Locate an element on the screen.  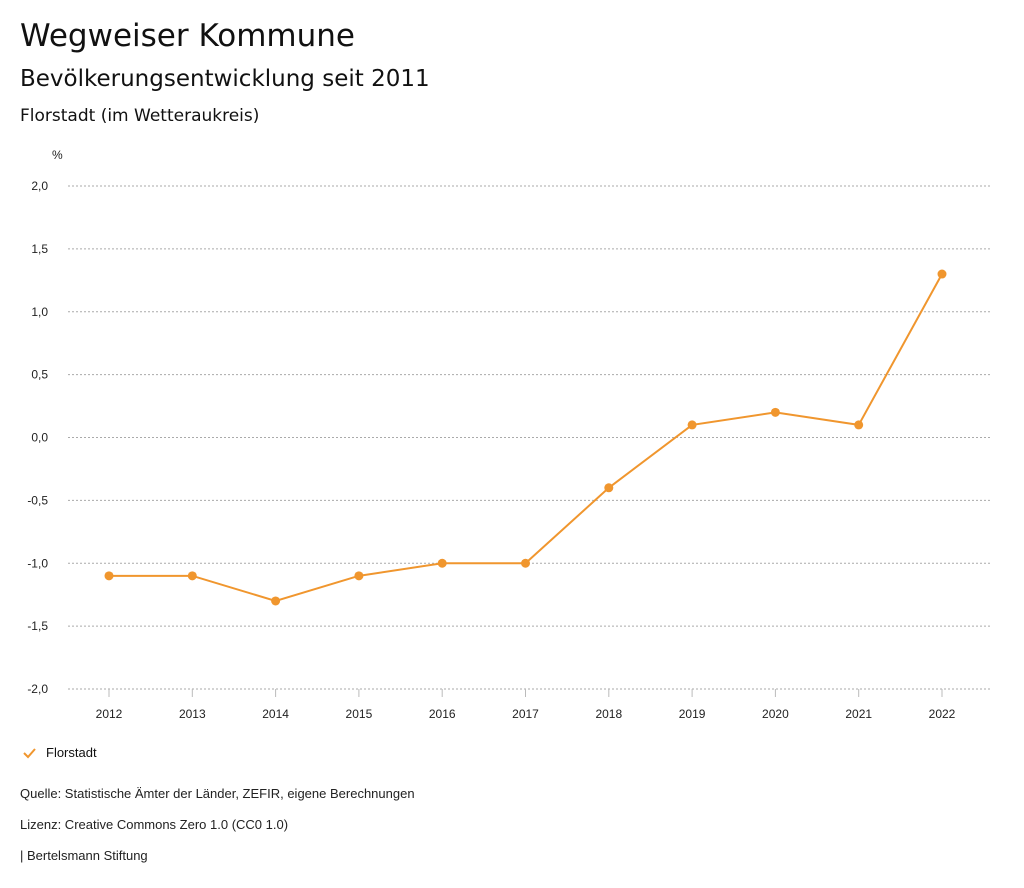
x-tick-label: 2020 is located at coordinates (775, 714).